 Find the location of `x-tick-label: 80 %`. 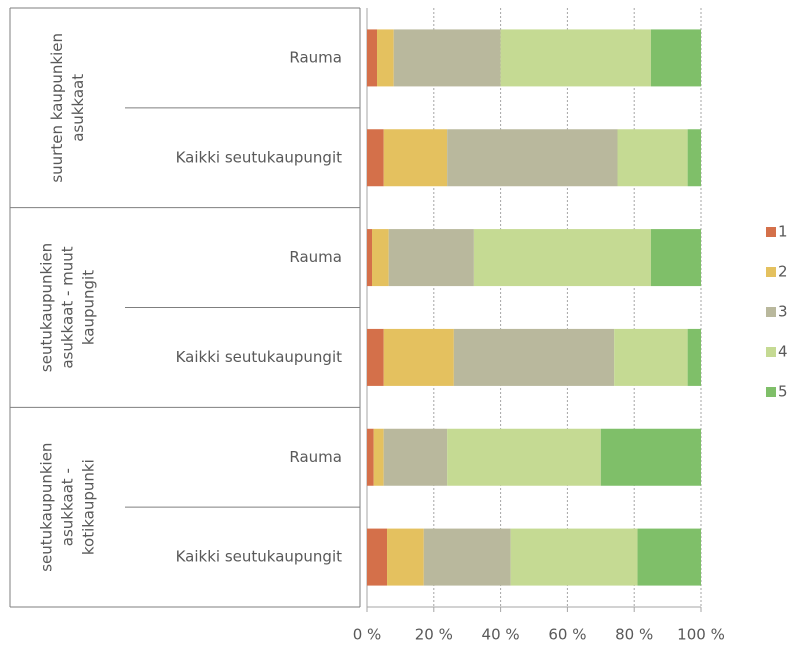

x-tick-label: 80 % is located at coordinates (634, 635).